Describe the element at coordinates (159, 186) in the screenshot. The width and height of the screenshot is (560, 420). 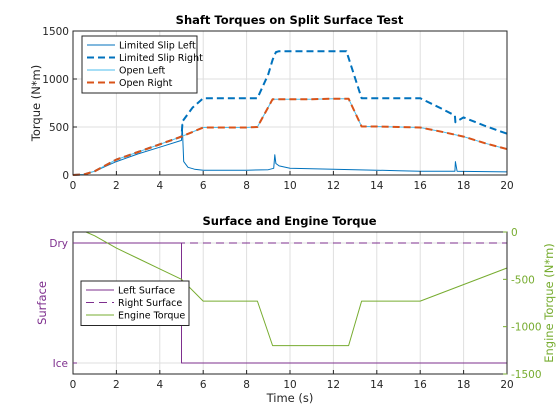
I see `top-xtick-label: 4` at that location.